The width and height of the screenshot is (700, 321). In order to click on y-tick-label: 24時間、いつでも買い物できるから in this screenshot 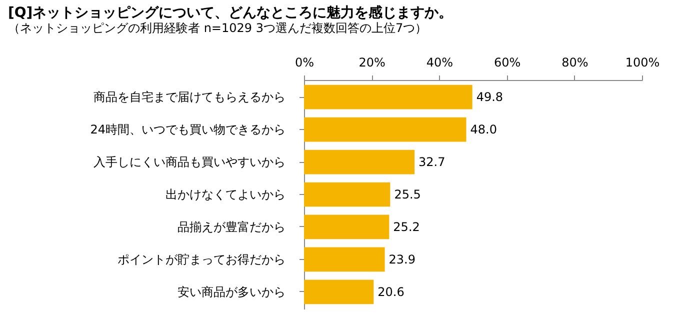, I will do `click(188, 129)`.